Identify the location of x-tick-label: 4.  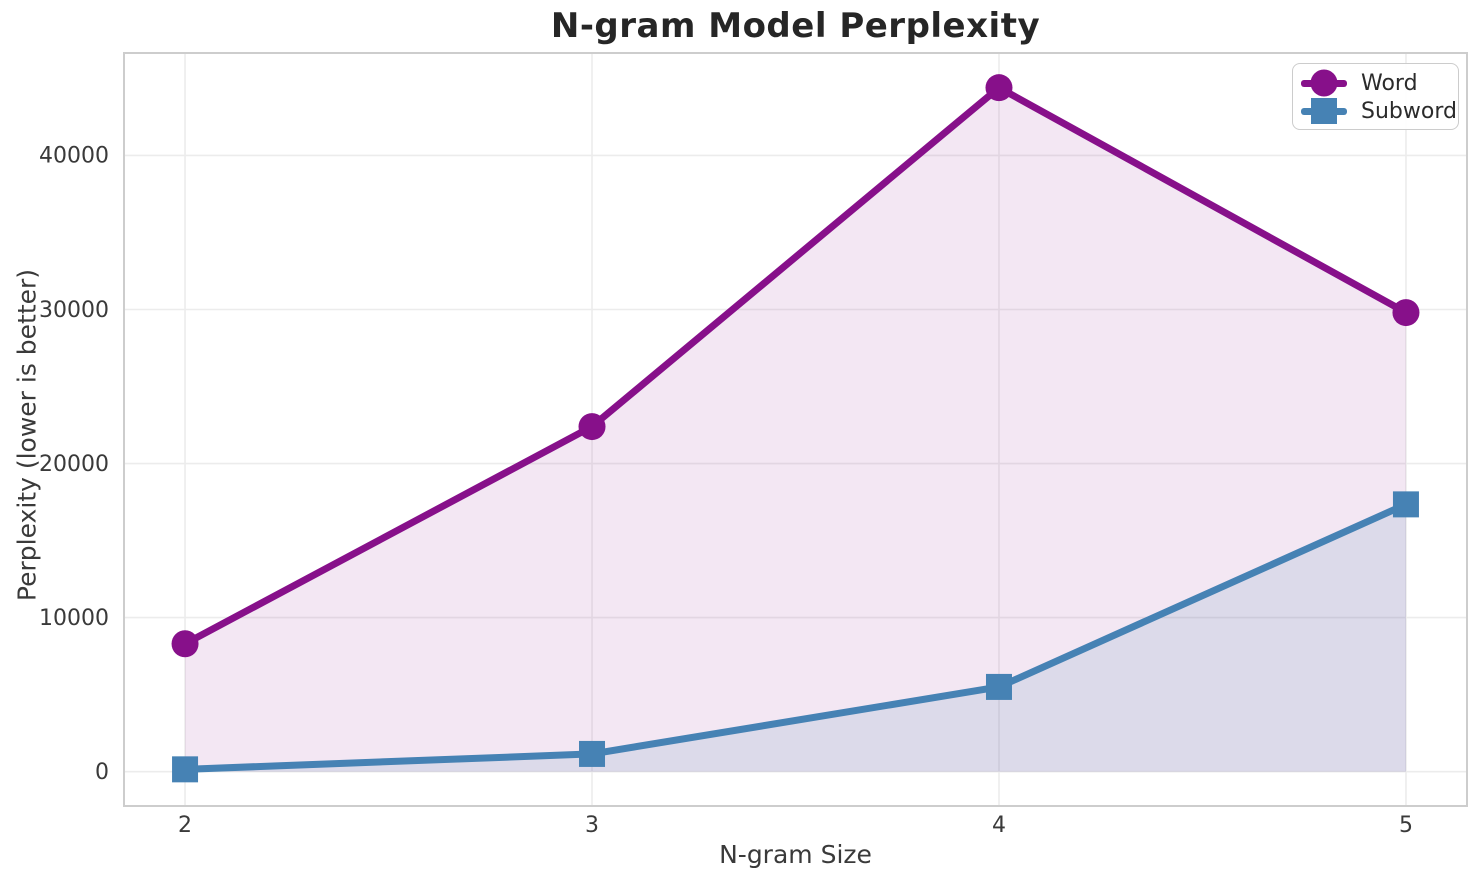
(999, 825).